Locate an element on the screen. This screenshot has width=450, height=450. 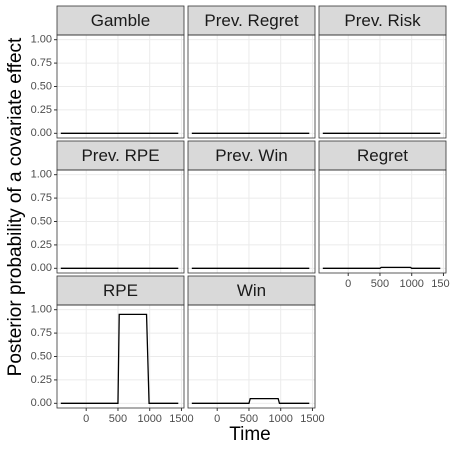
strip-title: Win is located at coordinates (251, 290).